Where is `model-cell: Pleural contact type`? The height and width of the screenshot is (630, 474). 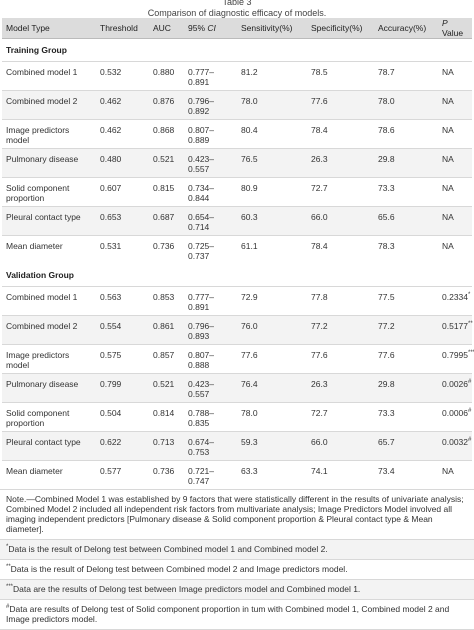
model-cell: Pleural contact type is located at coordinates (49, 446).